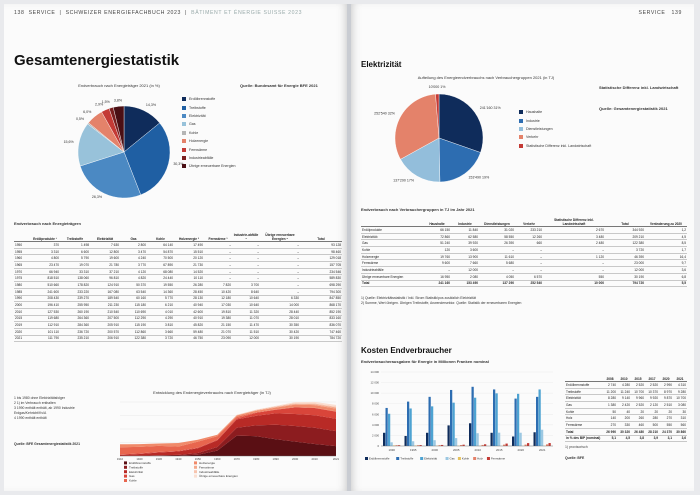  What do you see at coordinates (437, 237) in the screenshot?
I see `table-cell: 72 860` at bounding box center [437, 237].